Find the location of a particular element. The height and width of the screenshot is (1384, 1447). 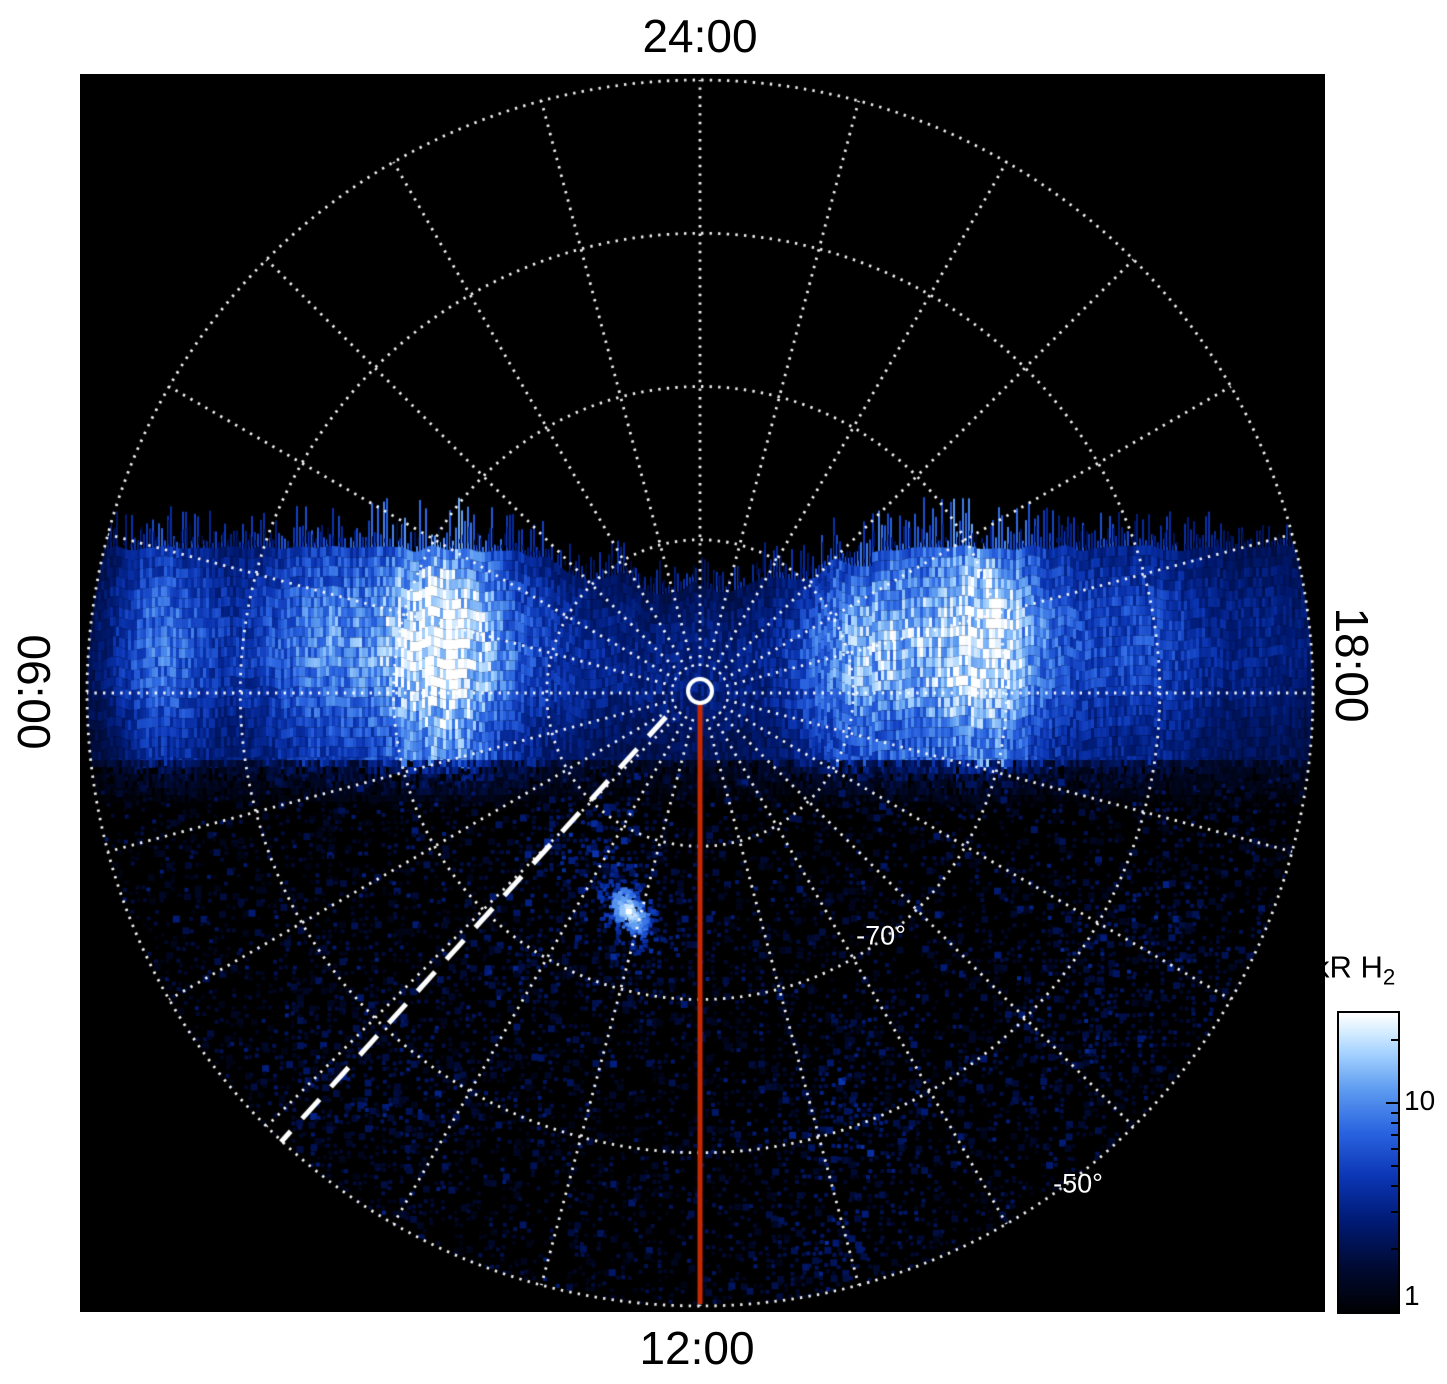

colorbar-title-main: kR H is located at coordinates (1348, 967).